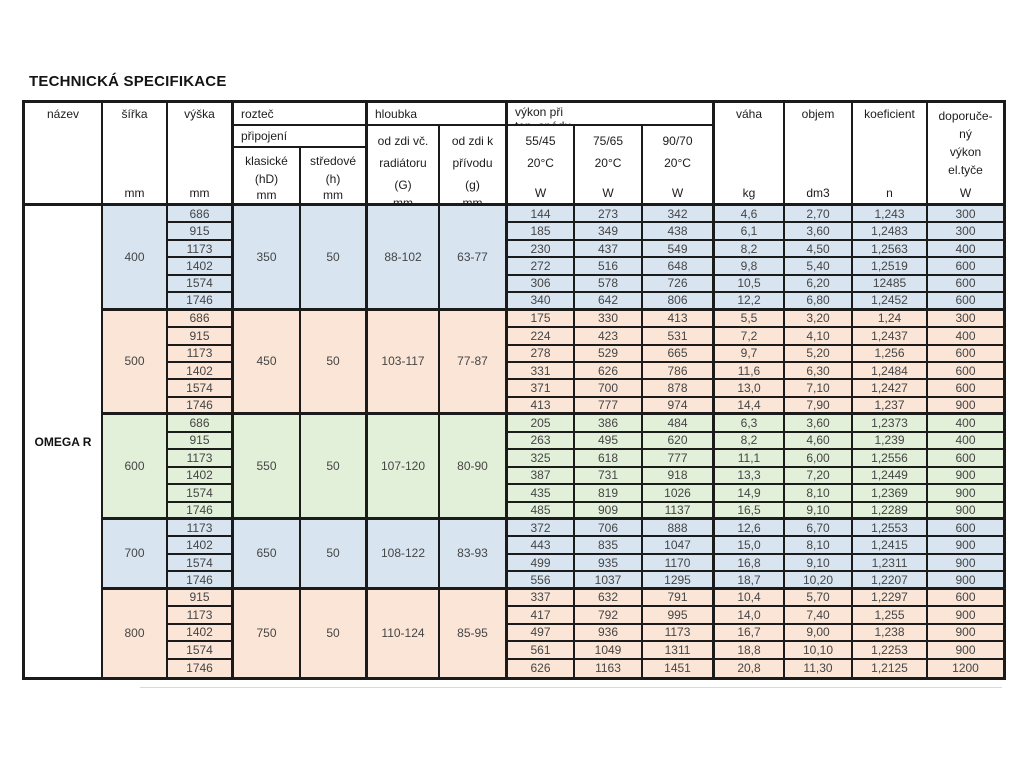 The width and height of the screenshot is (1024, 768). I want to click on coefficient-cell: 1,2253, so click(890, 651).